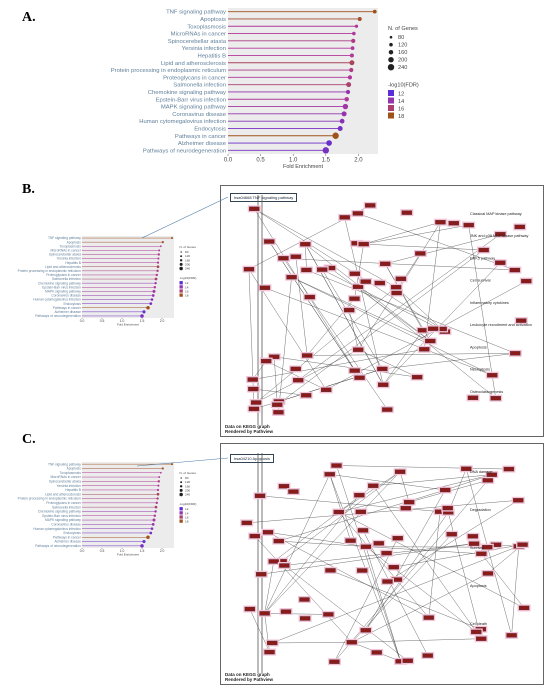 The height and width of the screenshot is (689, 550). What do you see at coordinates (401, 38) in the screenshot?
I see `size-legend-label: 80` at bounding box center [401, 38].